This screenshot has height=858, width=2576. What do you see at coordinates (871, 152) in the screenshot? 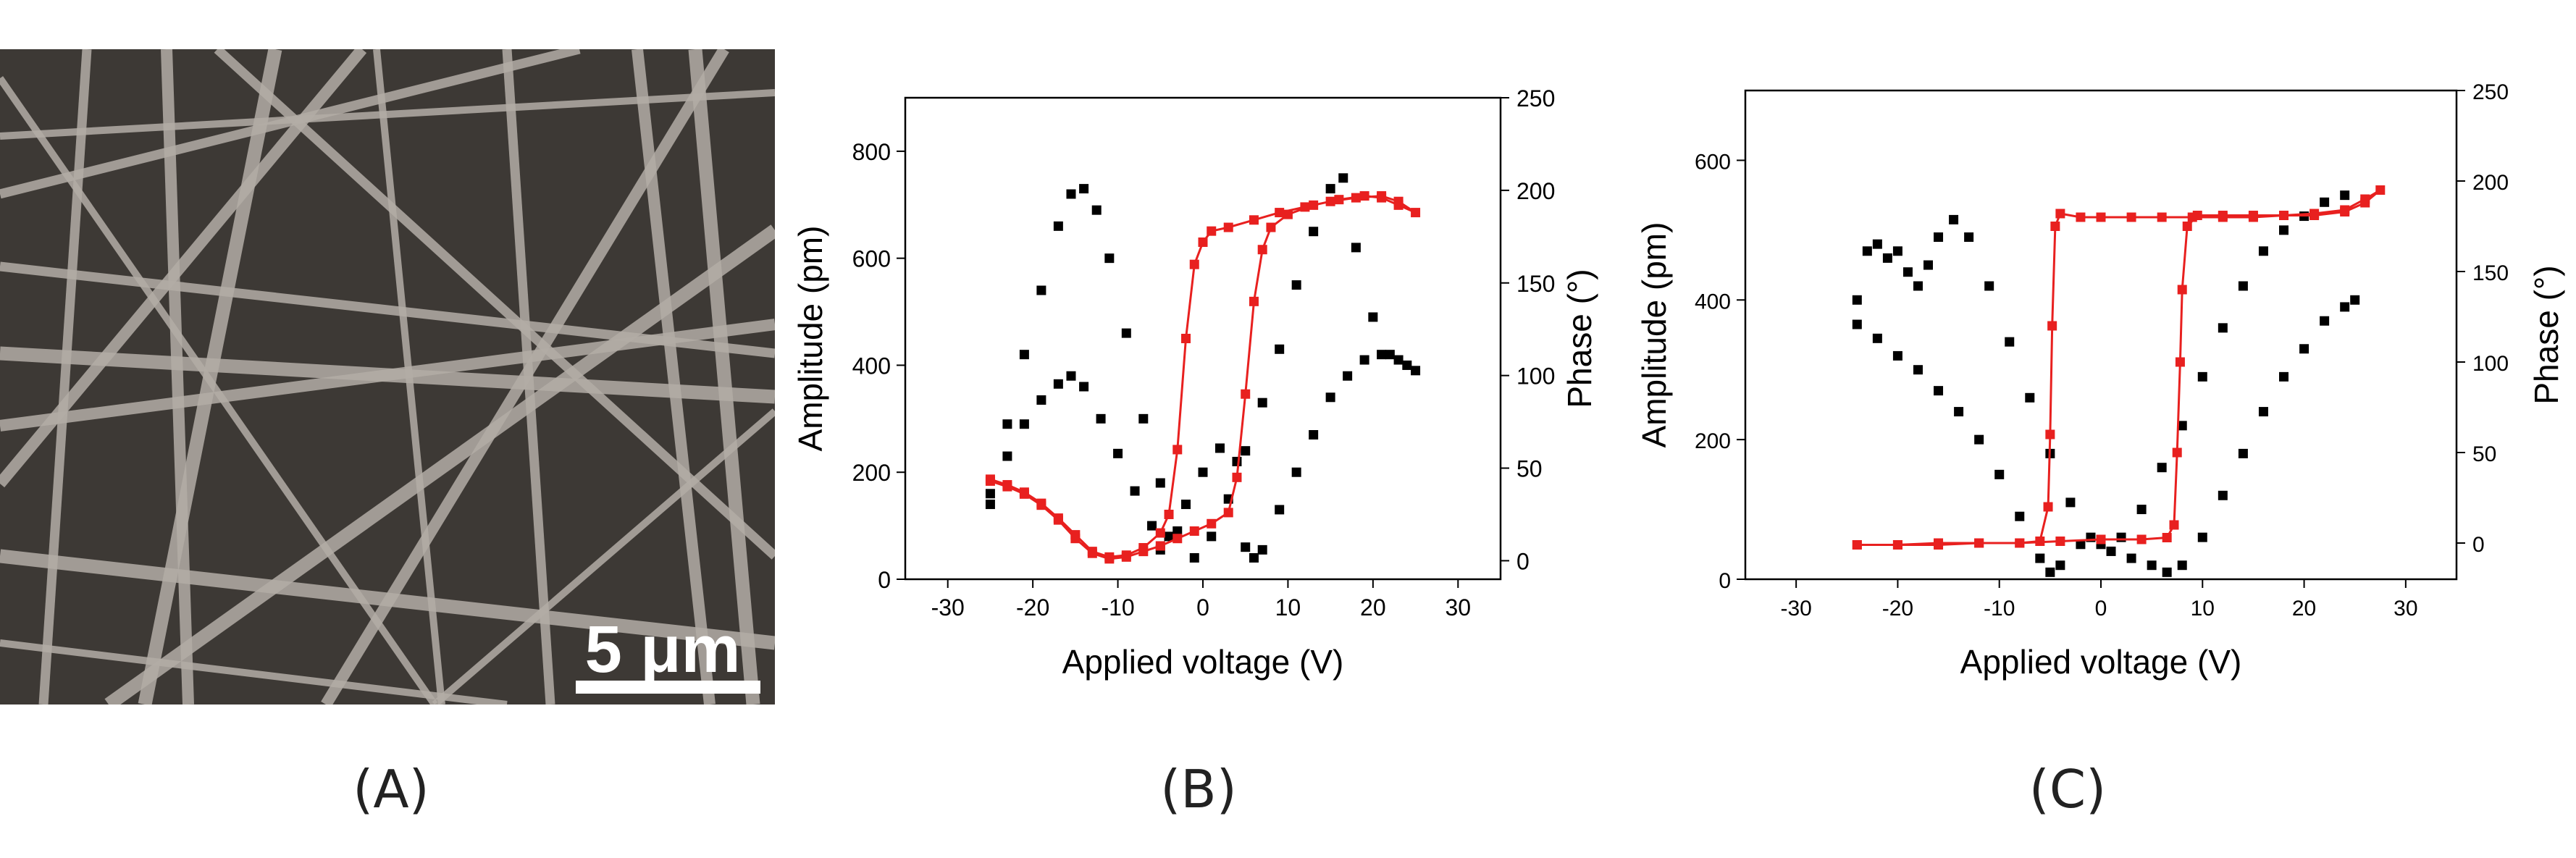
I see `y-tick-label: 800` at bounding box center [871, 152].